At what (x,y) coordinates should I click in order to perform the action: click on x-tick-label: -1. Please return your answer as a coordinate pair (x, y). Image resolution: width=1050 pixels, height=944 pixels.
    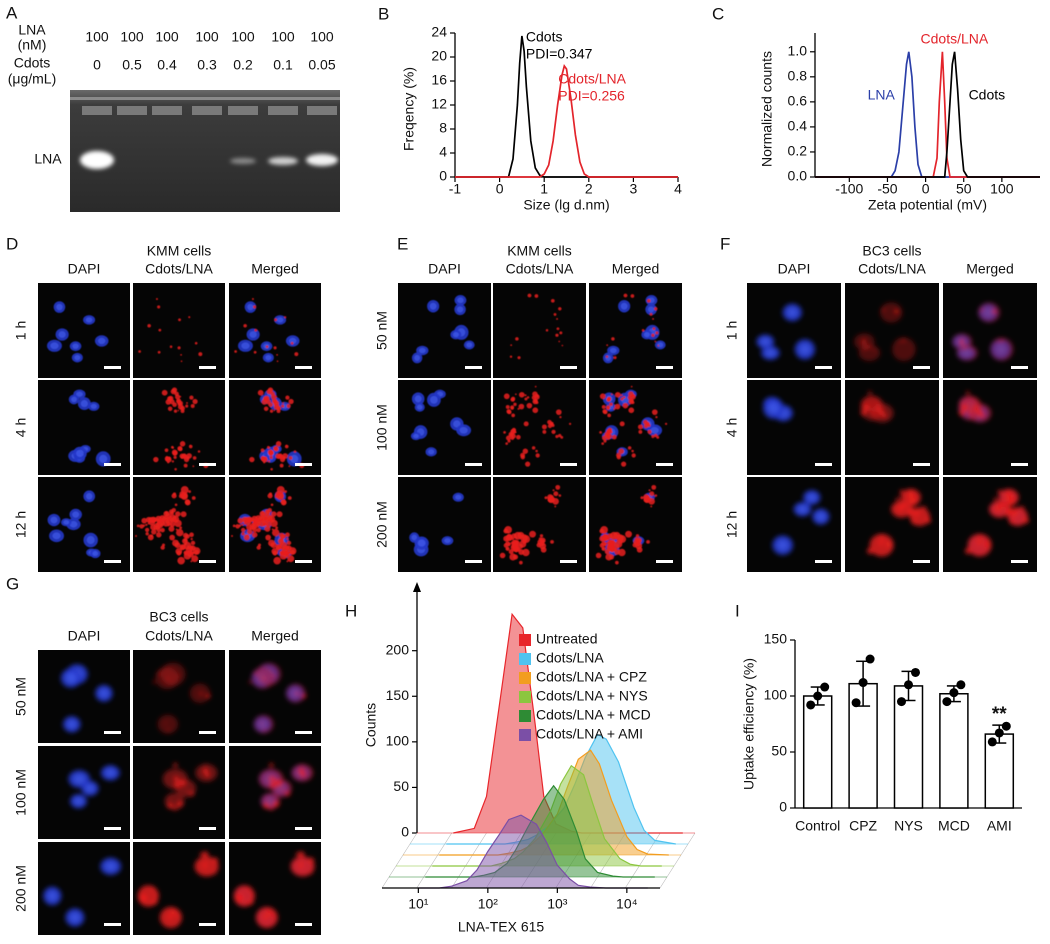
    Looking at the image, I should click on (455, 189).